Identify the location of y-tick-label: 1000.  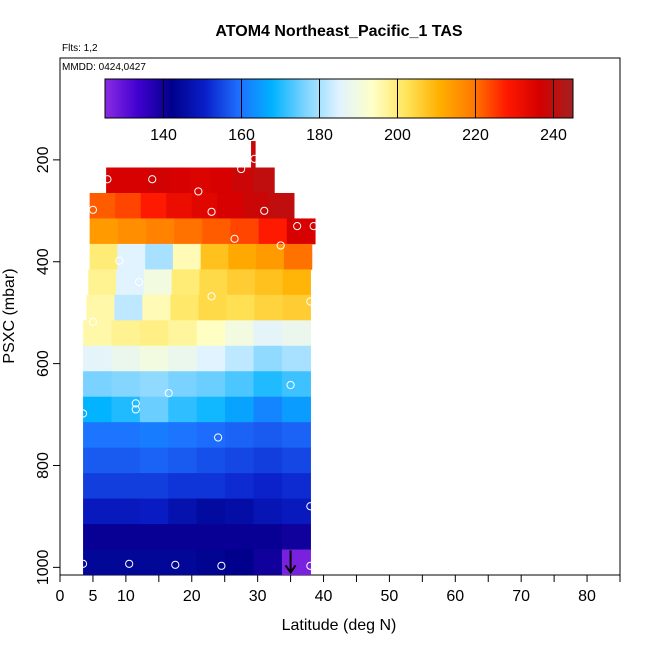
(43, 567).